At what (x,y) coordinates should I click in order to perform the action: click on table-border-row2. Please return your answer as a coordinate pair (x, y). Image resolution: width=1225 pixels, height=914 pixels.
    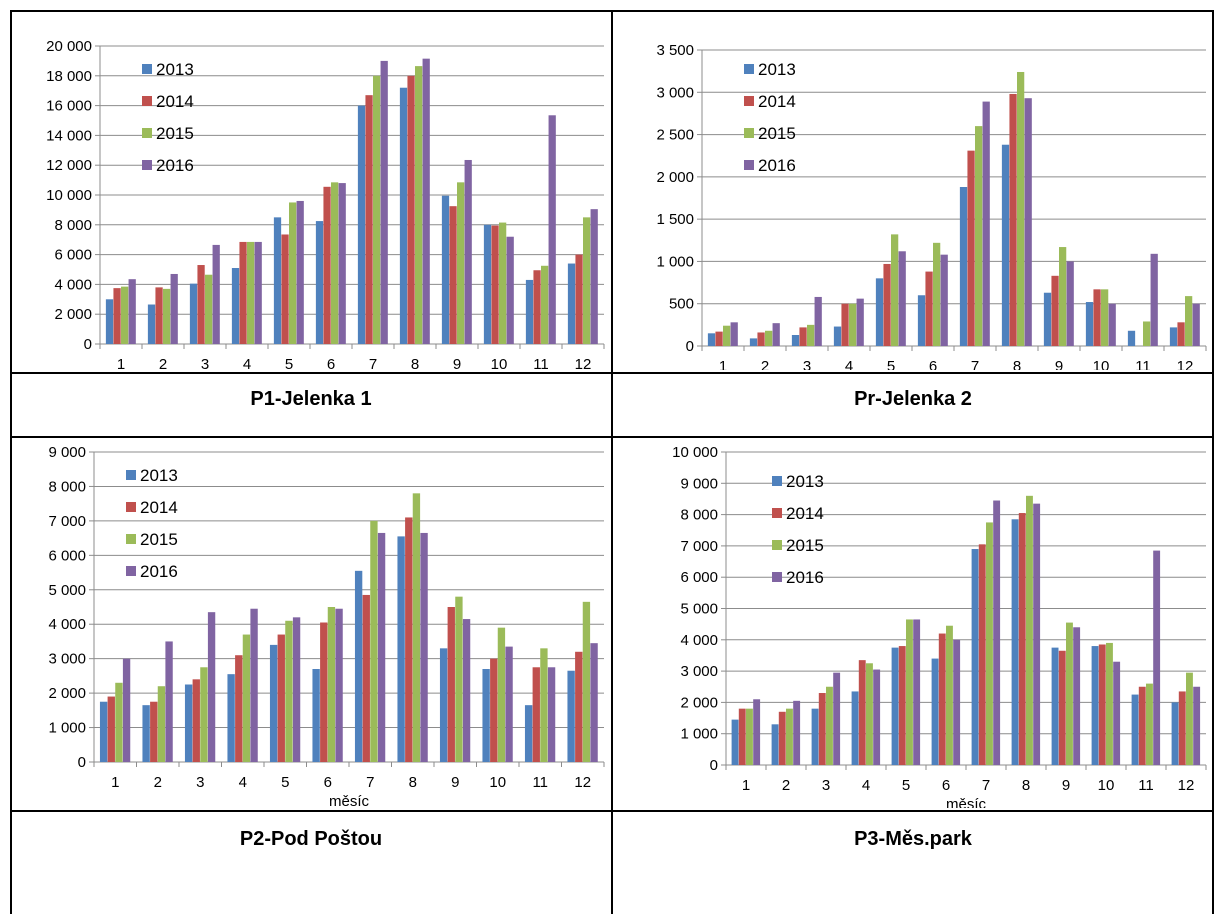
    Looking at the image, I should click on (612, 437).